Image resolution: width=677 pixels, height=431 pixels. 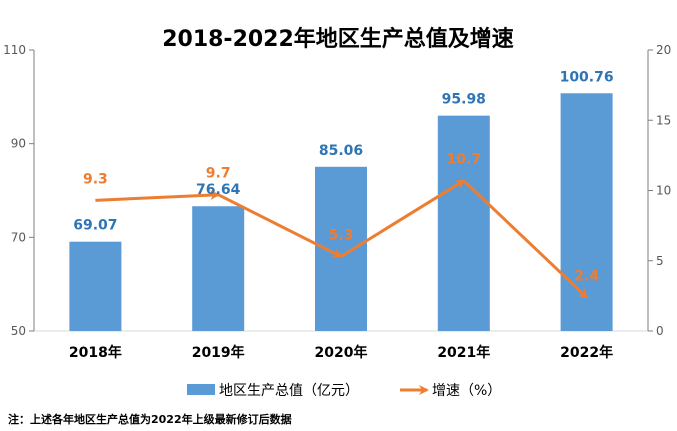 What do you see at coordinates (18, 237) in the screenshot?
I see `y-left-tick-label: 70` at bounding box center [18, 237].